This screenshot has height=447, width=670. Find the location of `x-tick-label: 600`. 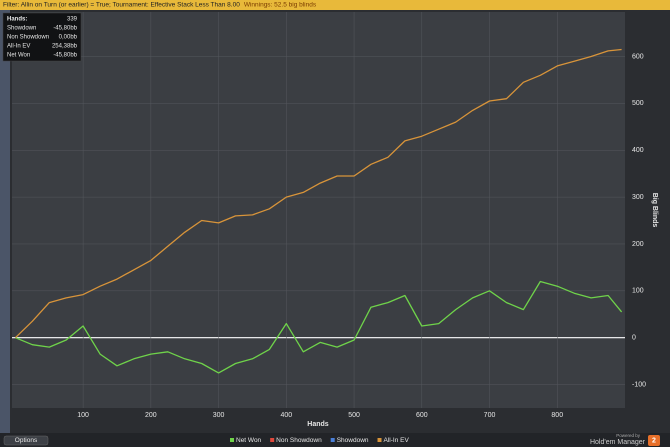

x-tick-label: 600 is located at coordinates (422, 415).